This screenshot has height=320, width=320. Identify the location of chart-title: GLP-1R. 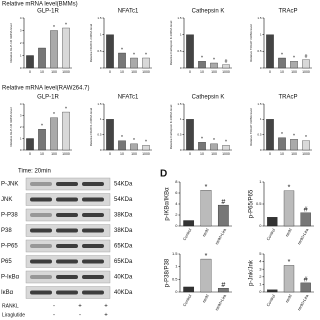
(48, 98).